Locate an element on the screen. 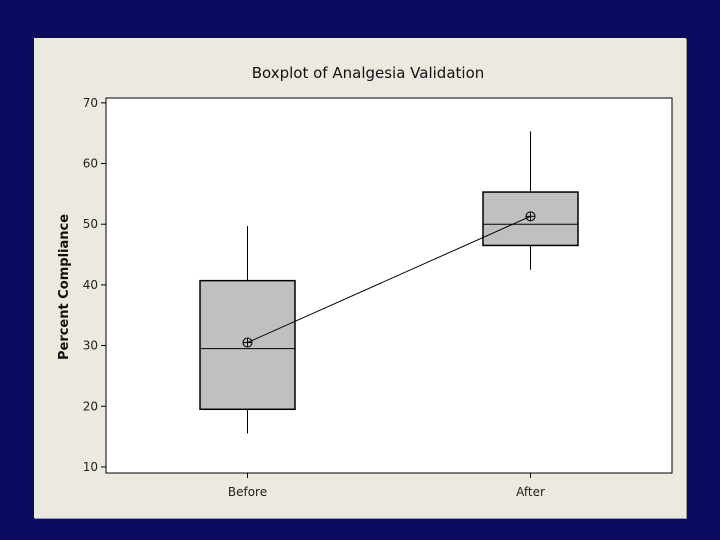 The image size is (720, 540). mean-connect-line is located at coordinates (389, 279).